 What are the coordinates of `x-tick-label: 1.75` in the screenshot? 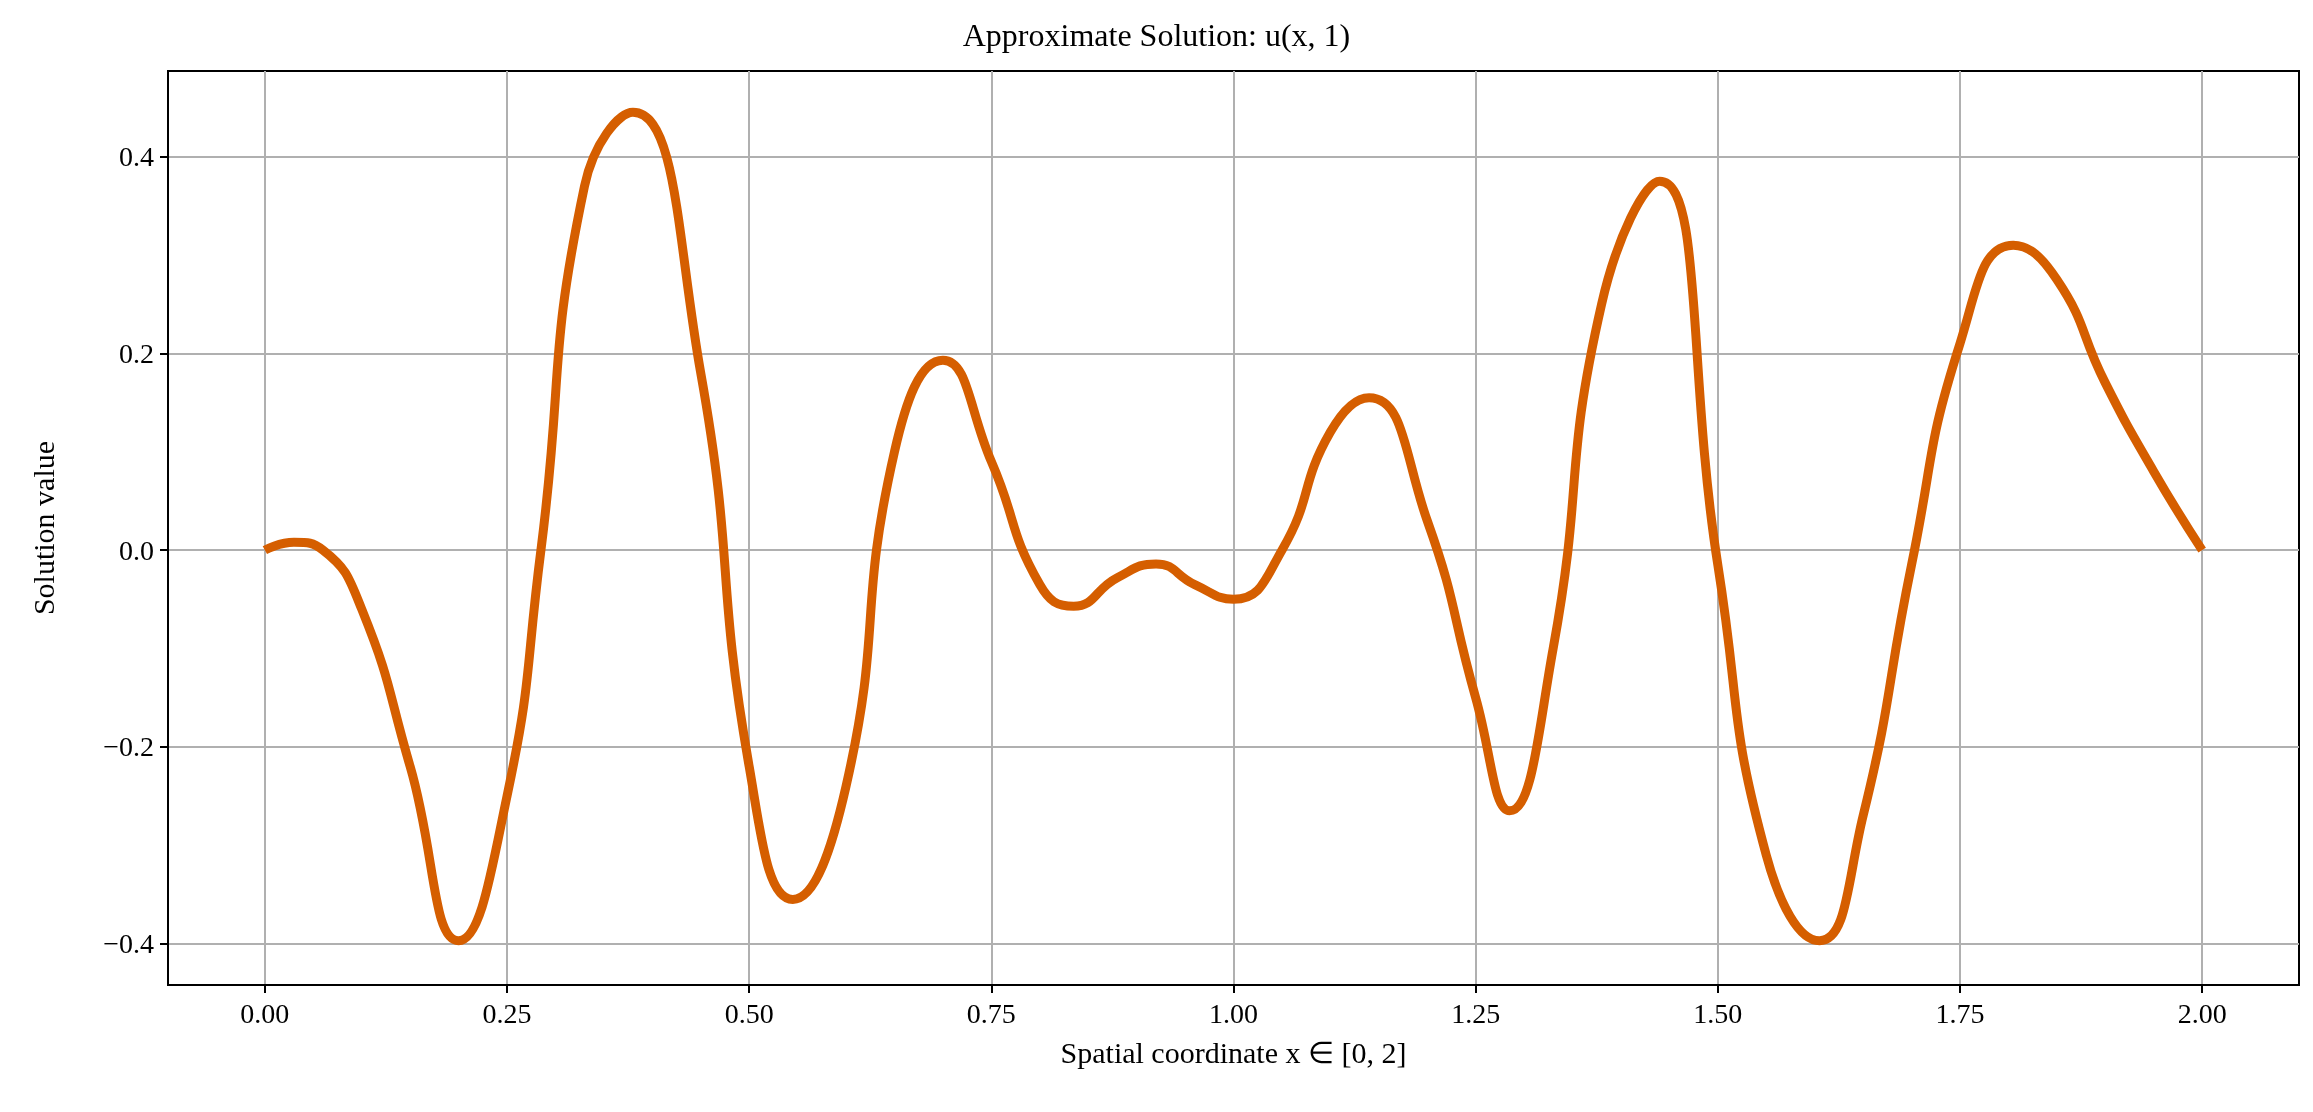 It's located at (1960, 1013).